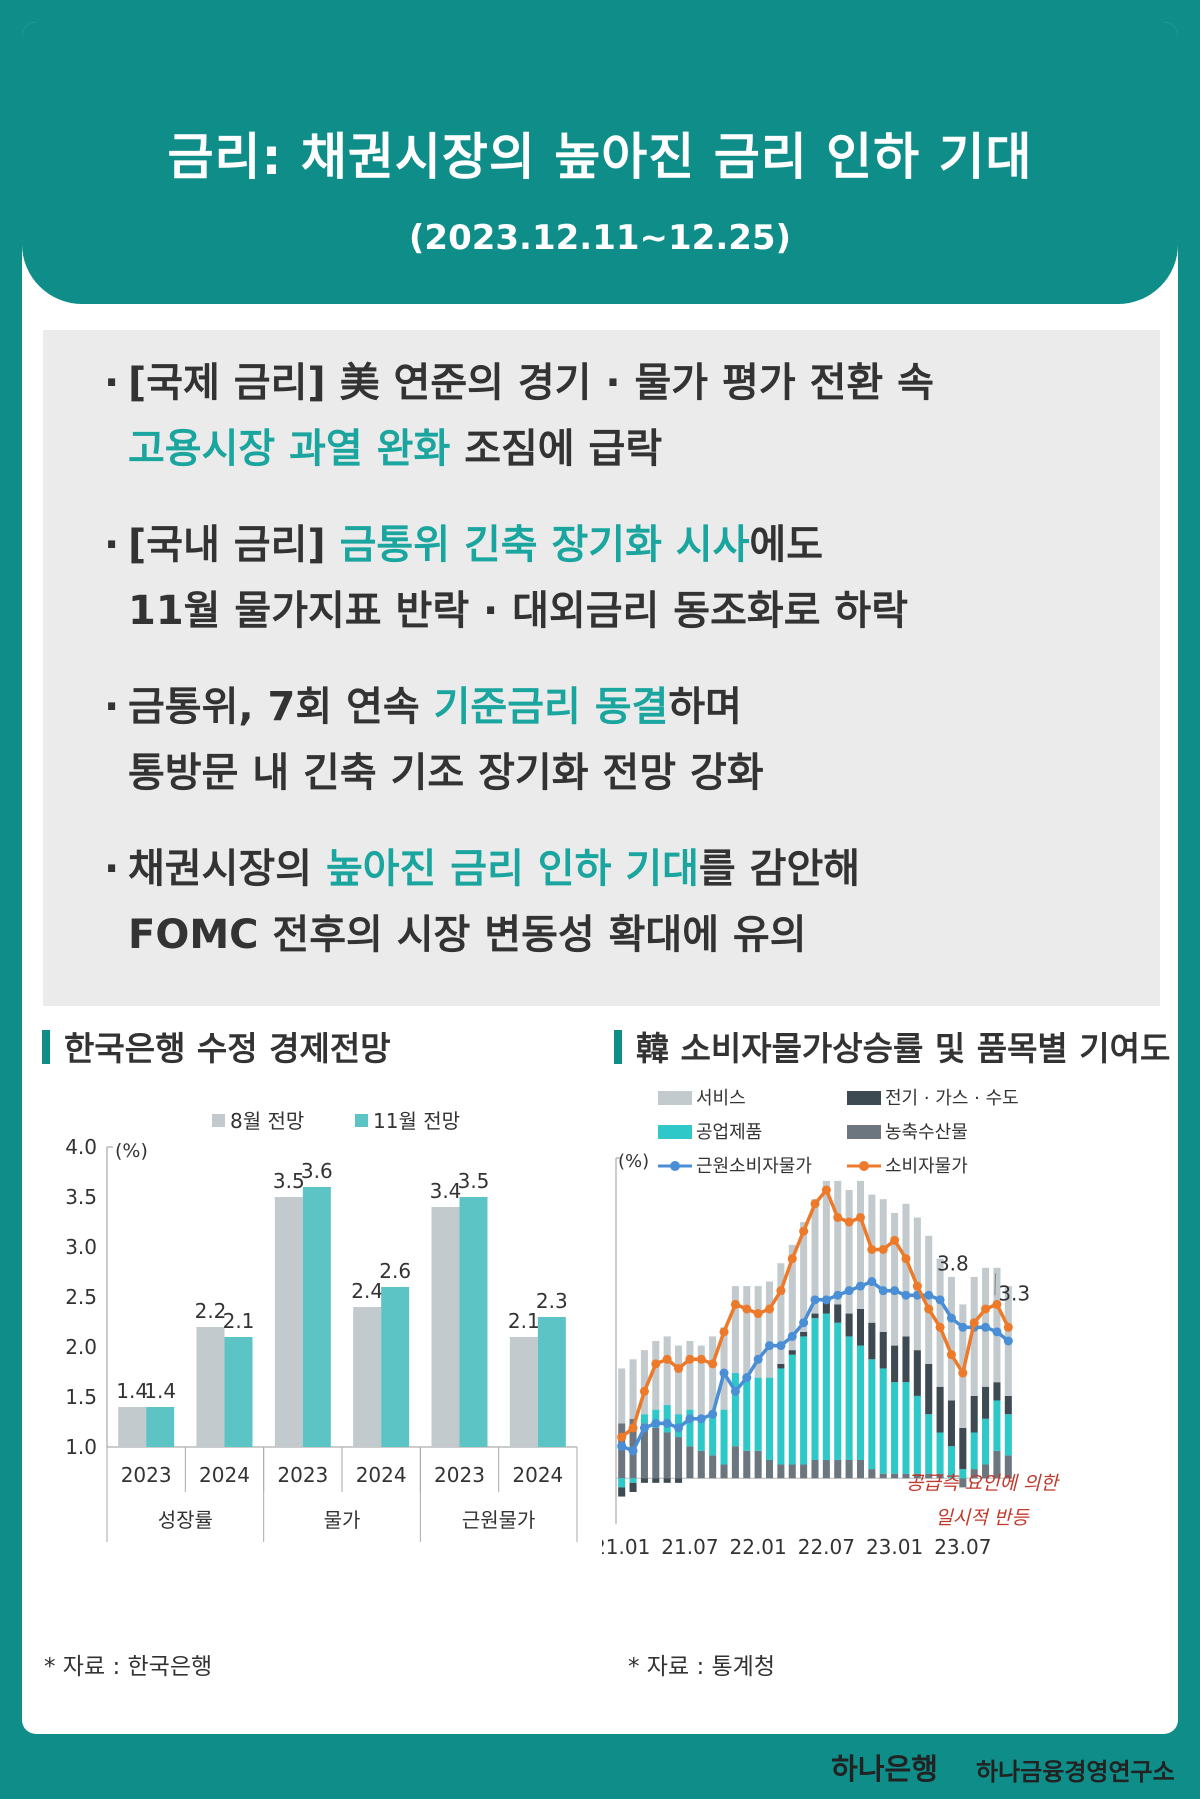 This screenshot has width=1200, height=1799. Describe the element at coordinates (689, 1547) in the screenshot. I see `x-tick-label: 21.07` at that location.